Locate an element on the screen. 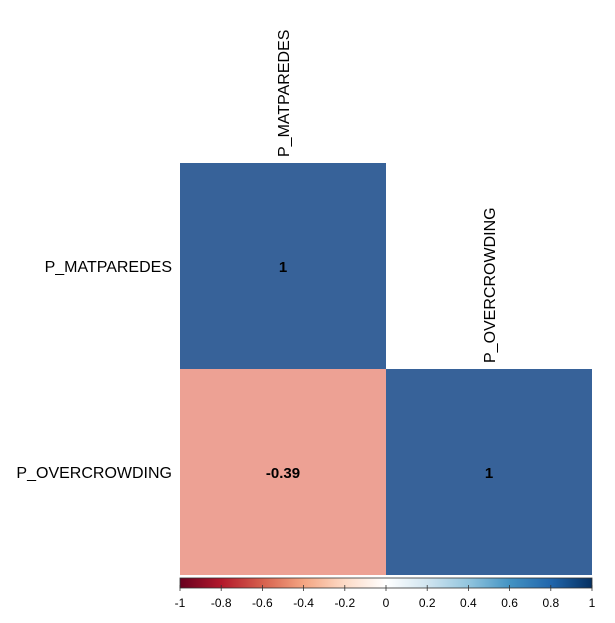 The image size is (615, 623). colorbar-tick-label: 0.6 is located at coordinates (509, 603).